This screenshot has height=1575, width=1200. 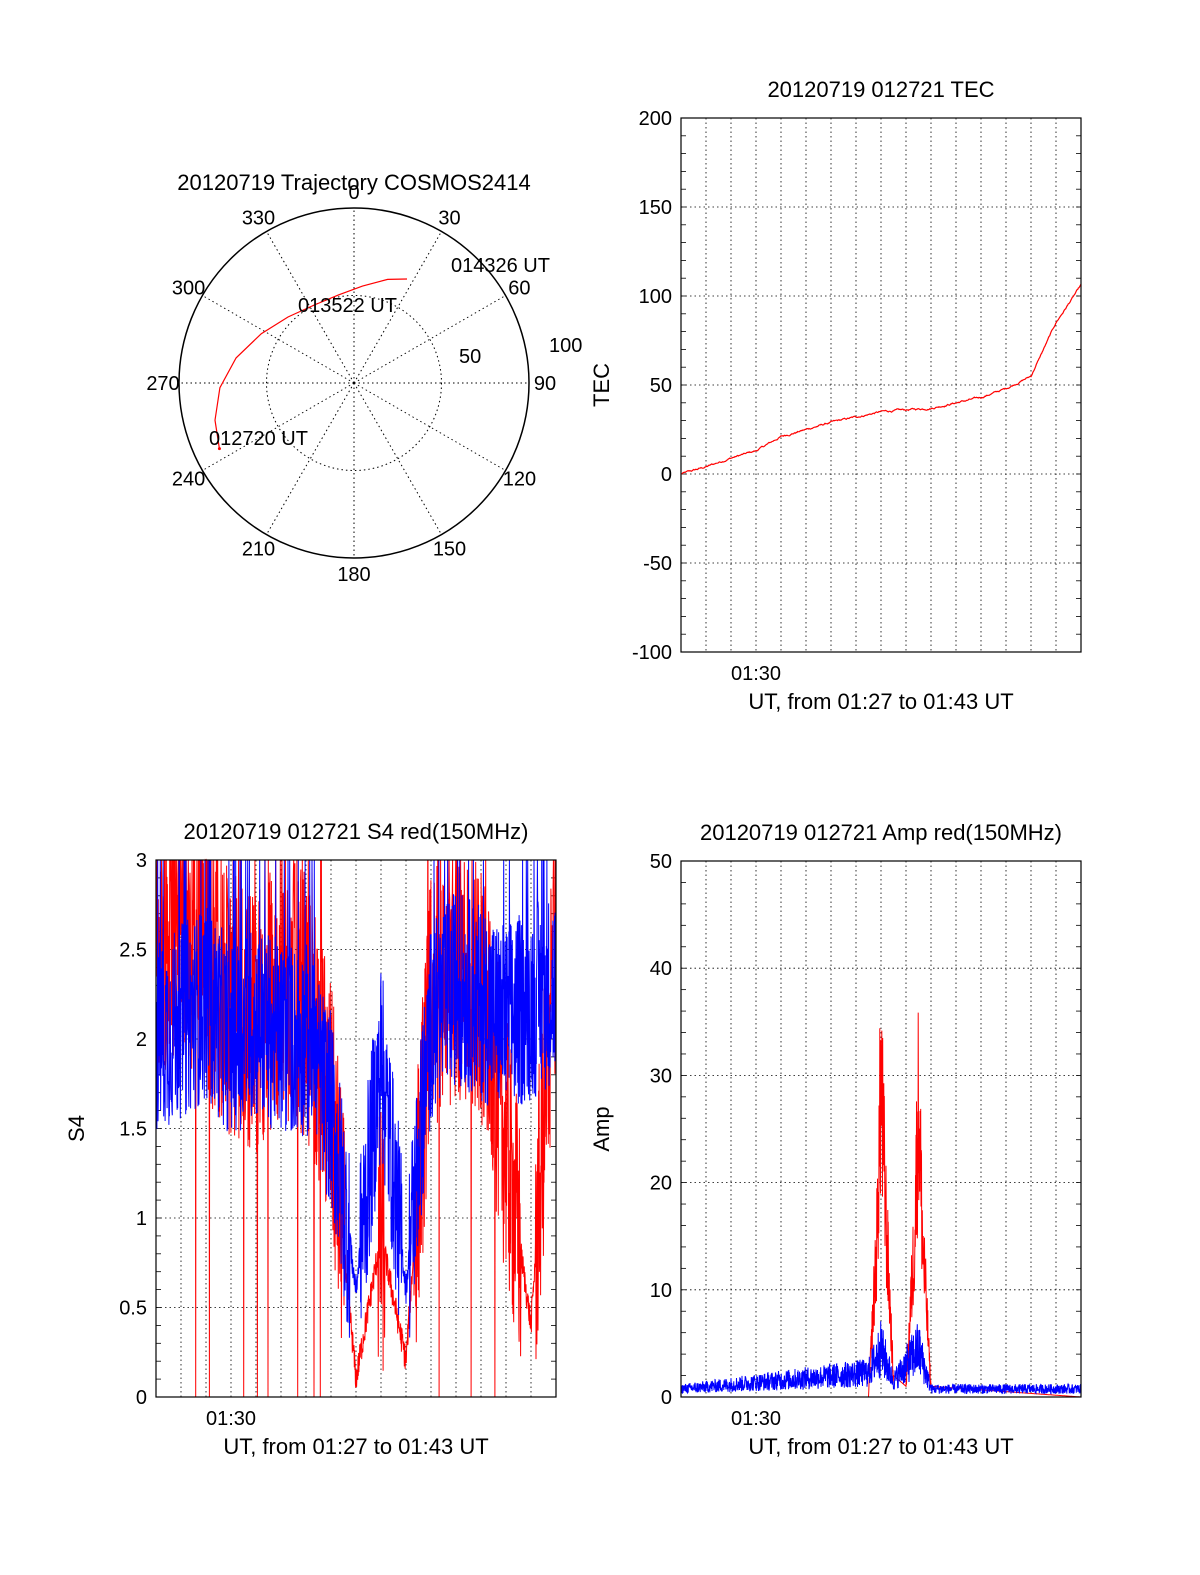 I want to click on s4-red-series, so click(x=356, y=1128).